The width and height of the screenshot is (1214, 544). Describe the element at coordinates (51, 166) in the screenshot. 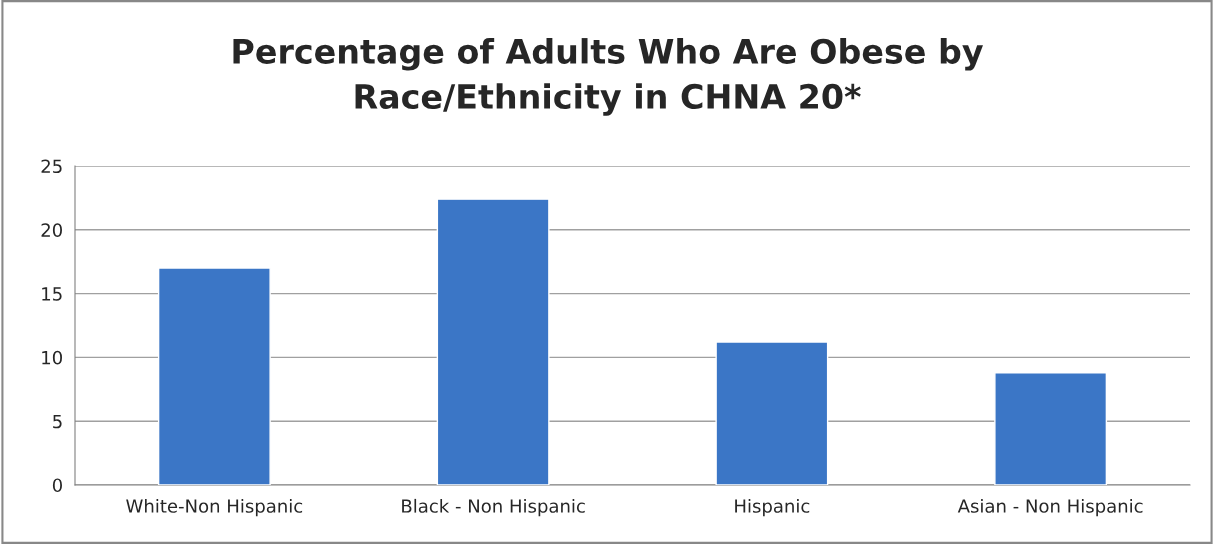

I see `y-tick-label: 25` at that location.